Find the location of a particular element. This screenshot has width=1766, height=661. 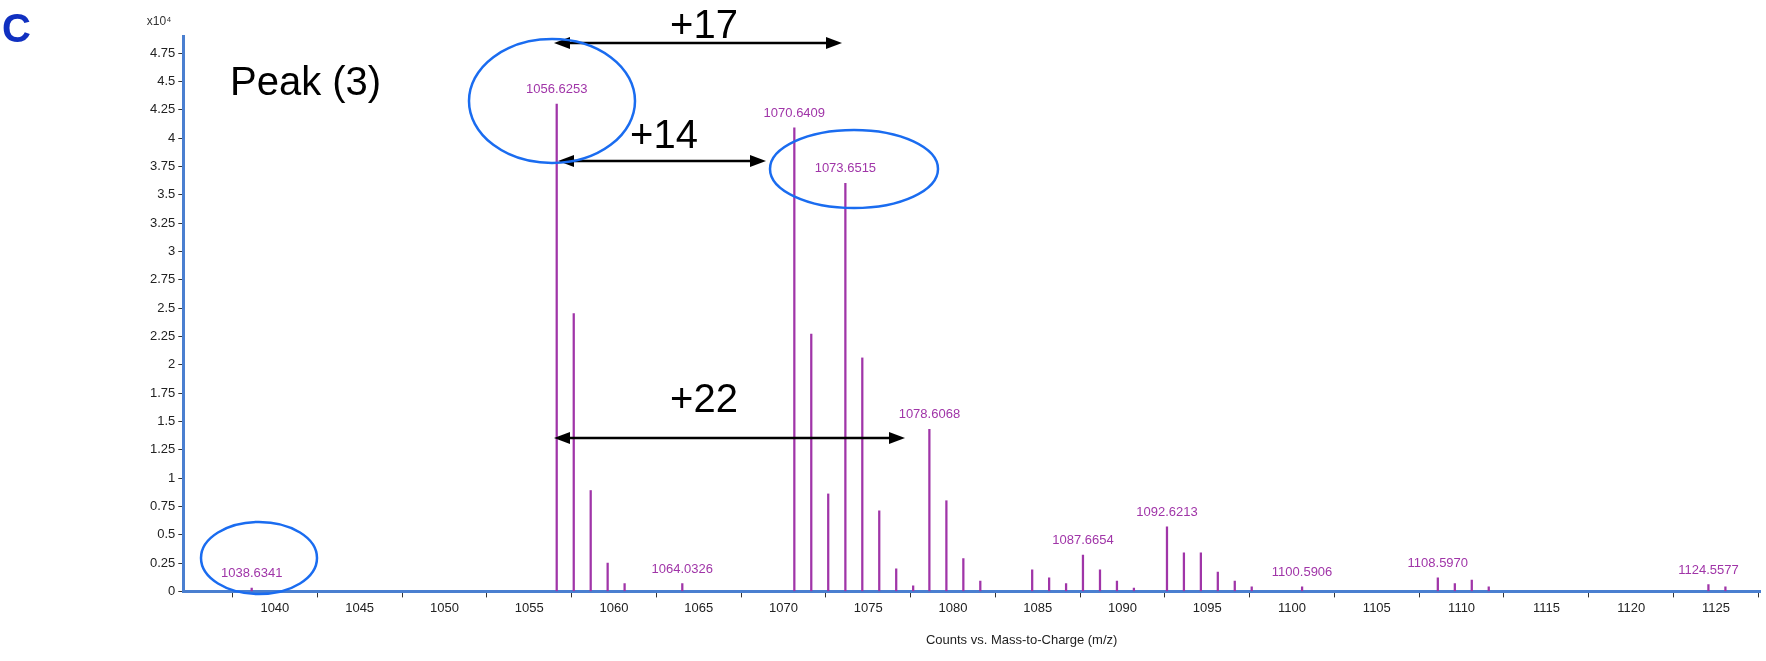

x-tick-label: 1090 is located at coordinates (1122, 607).